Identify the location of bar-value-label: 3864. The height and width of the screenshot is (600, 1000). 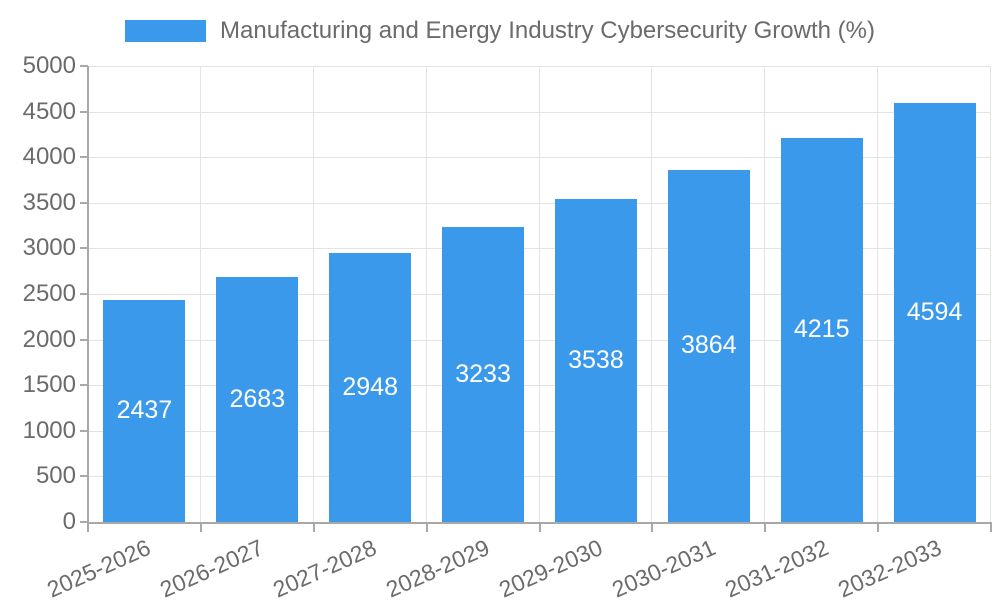
(709, 345).